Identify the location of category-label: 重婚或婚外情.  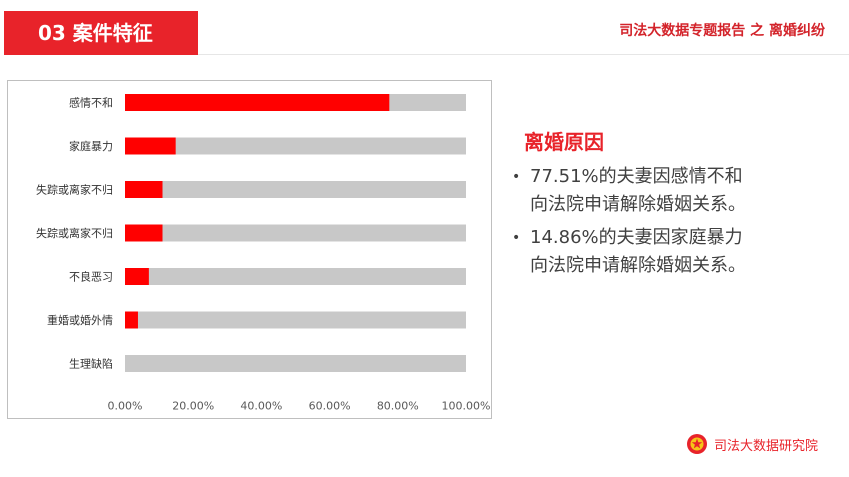
(80, 320).